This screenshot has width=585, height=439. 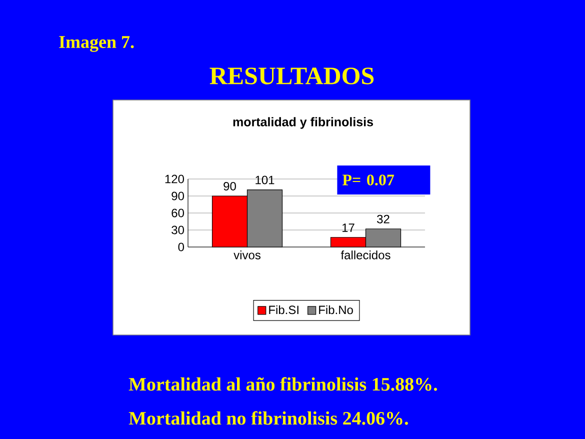 What do you see at coordinates (336, 309) in the screenshot?
I see `legend-label: Fib.No` at bounding box center [336, 309].